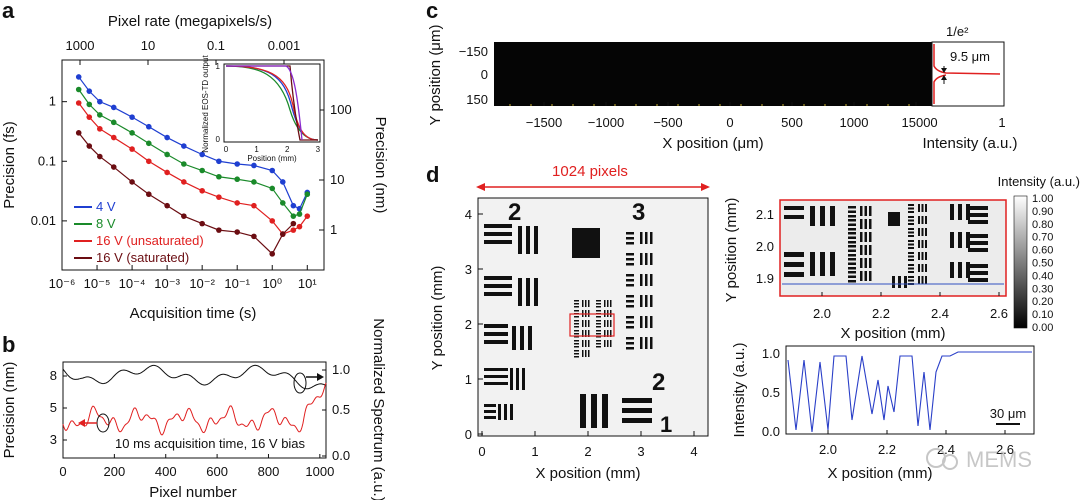 The height and width of the screenshot is (500, 1080). Describe the element at coordinates (957, 31) in the screenshot. I see `c-top-label: 1/e²` at that location.